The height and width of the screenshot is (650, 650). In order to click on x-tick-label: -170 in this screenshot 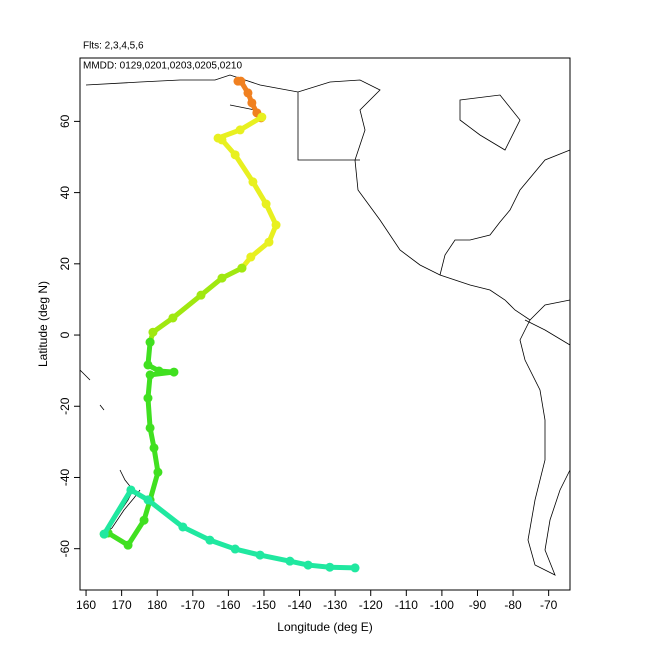, I will do `click(193, 605)`.